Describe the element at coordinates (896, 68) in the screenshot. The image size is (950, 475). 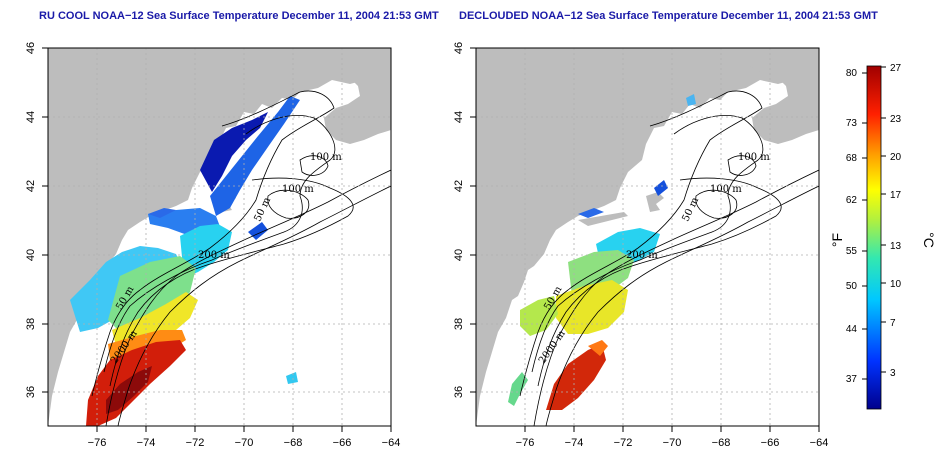
I see `colorbar-c-label: 27` at that location.